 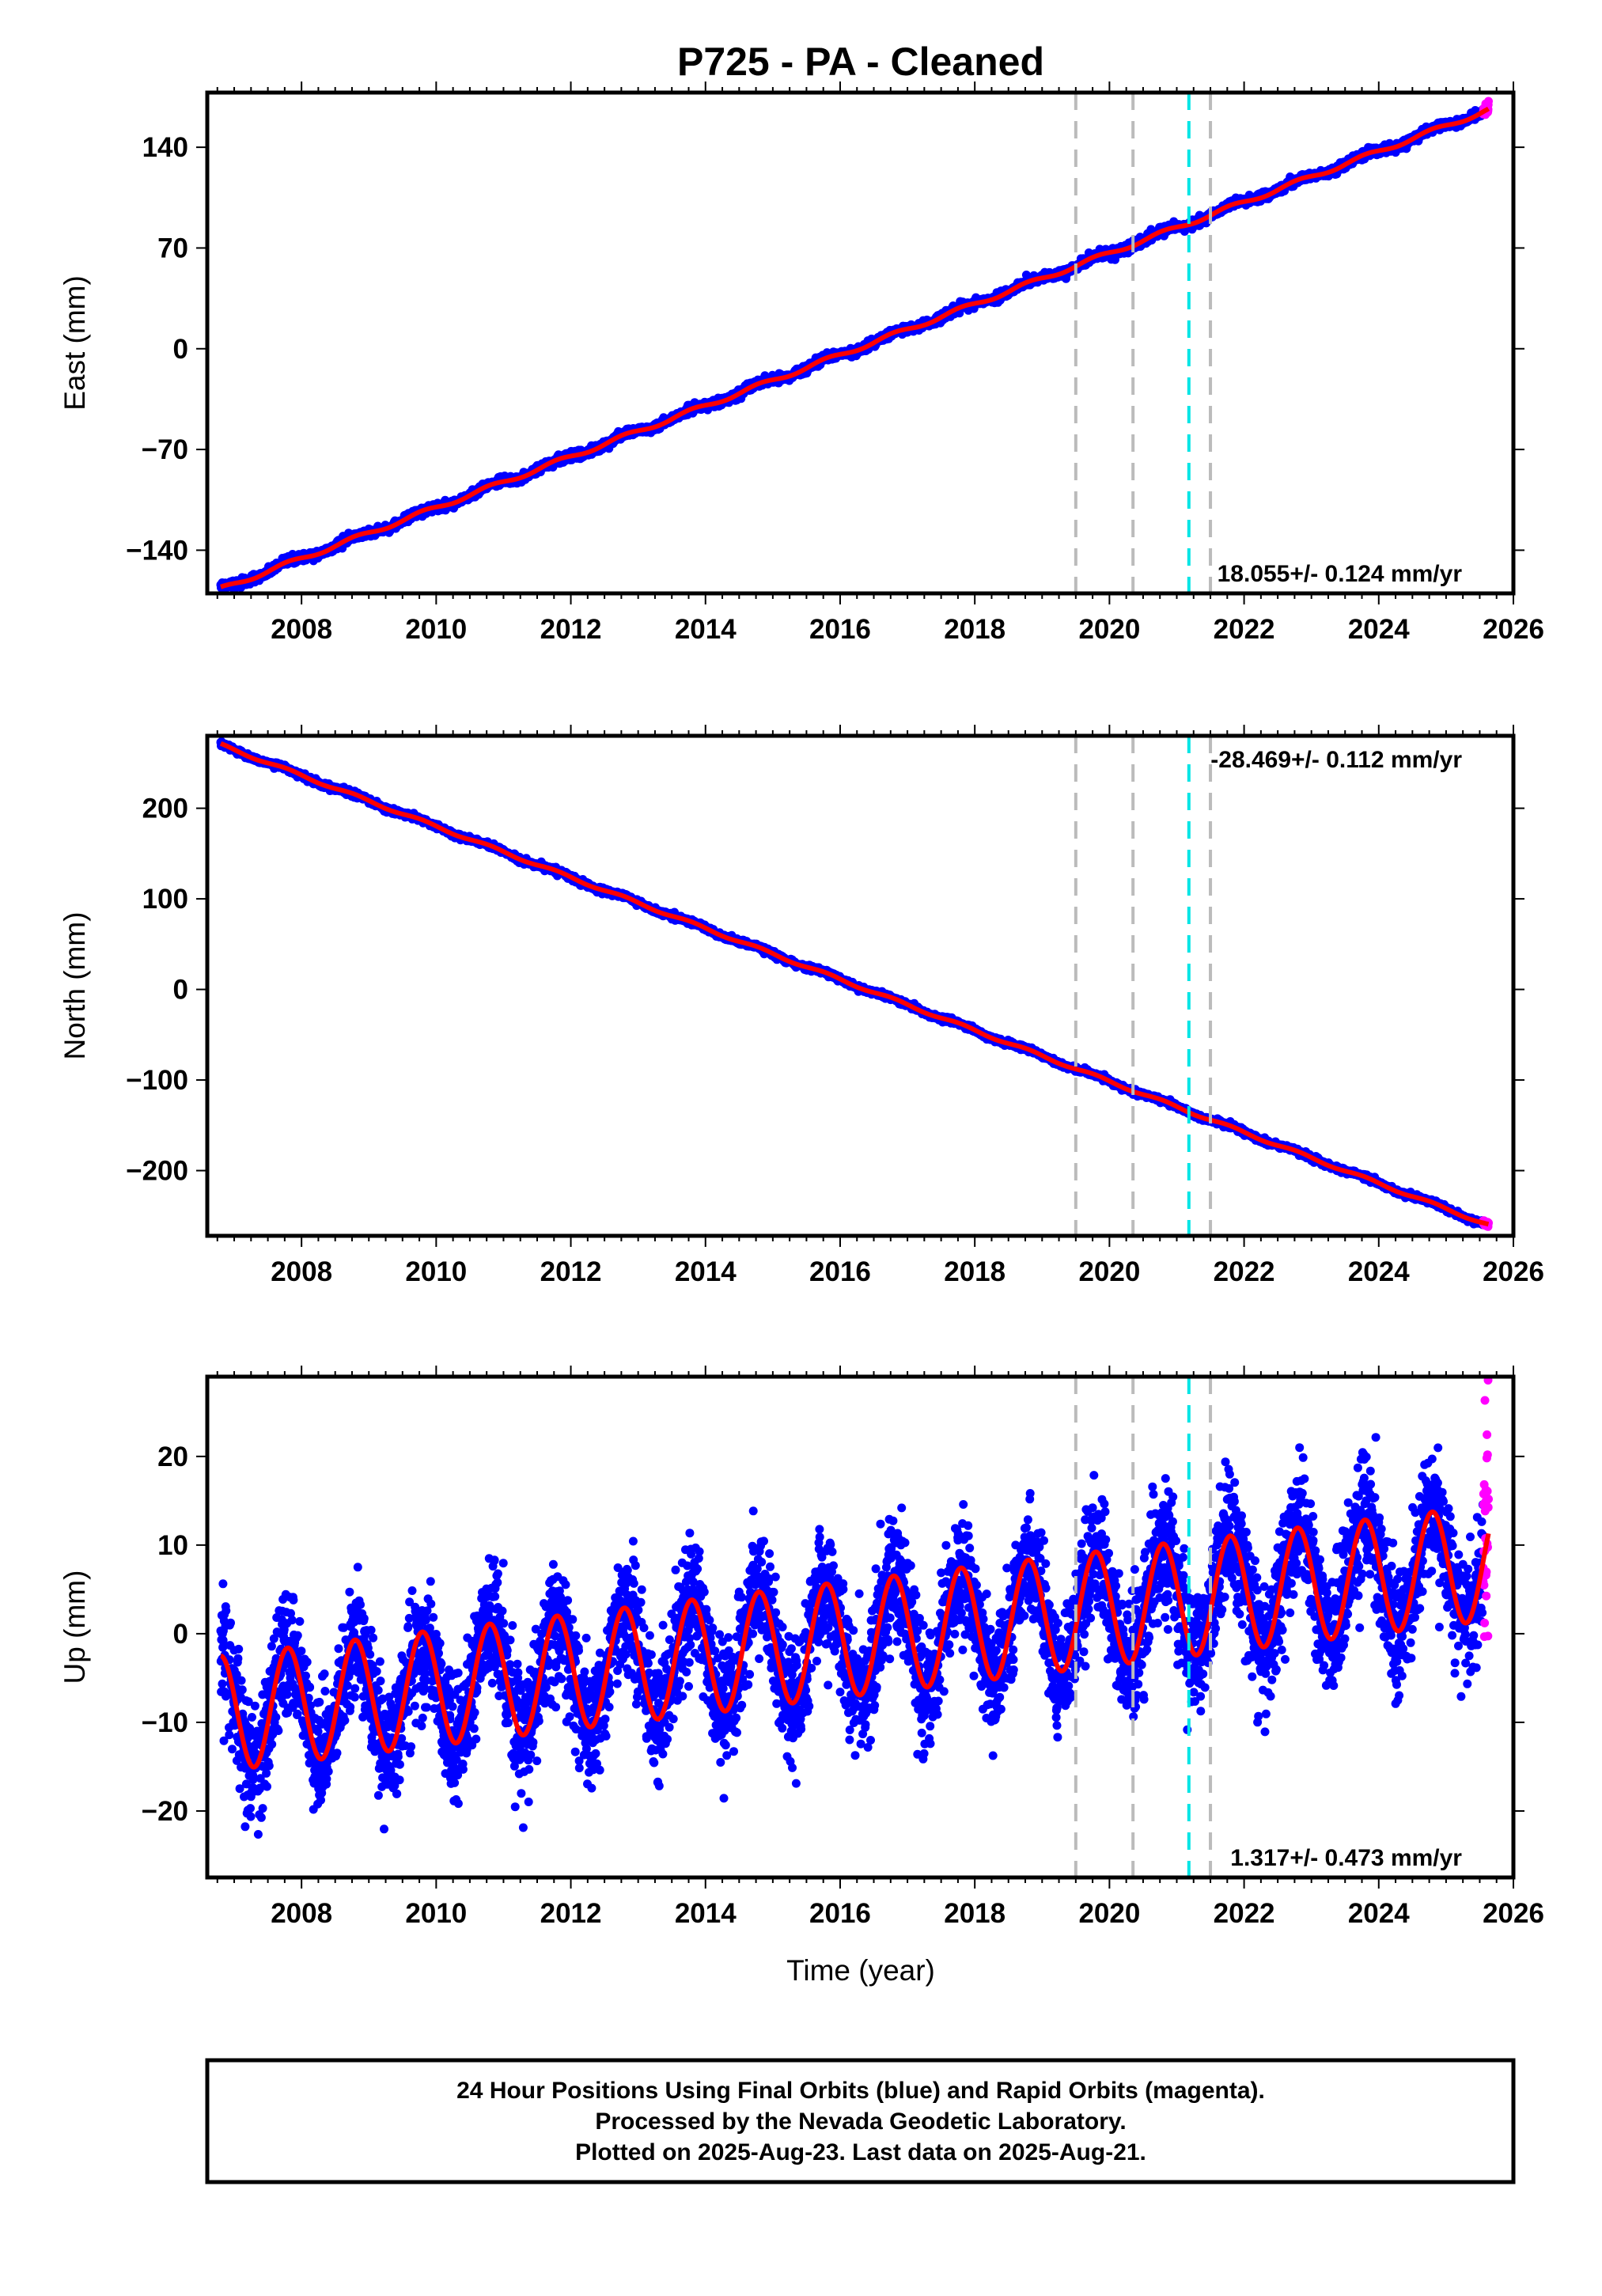 I want to click on y-tick-label: −70, so click(x=165, y=450).